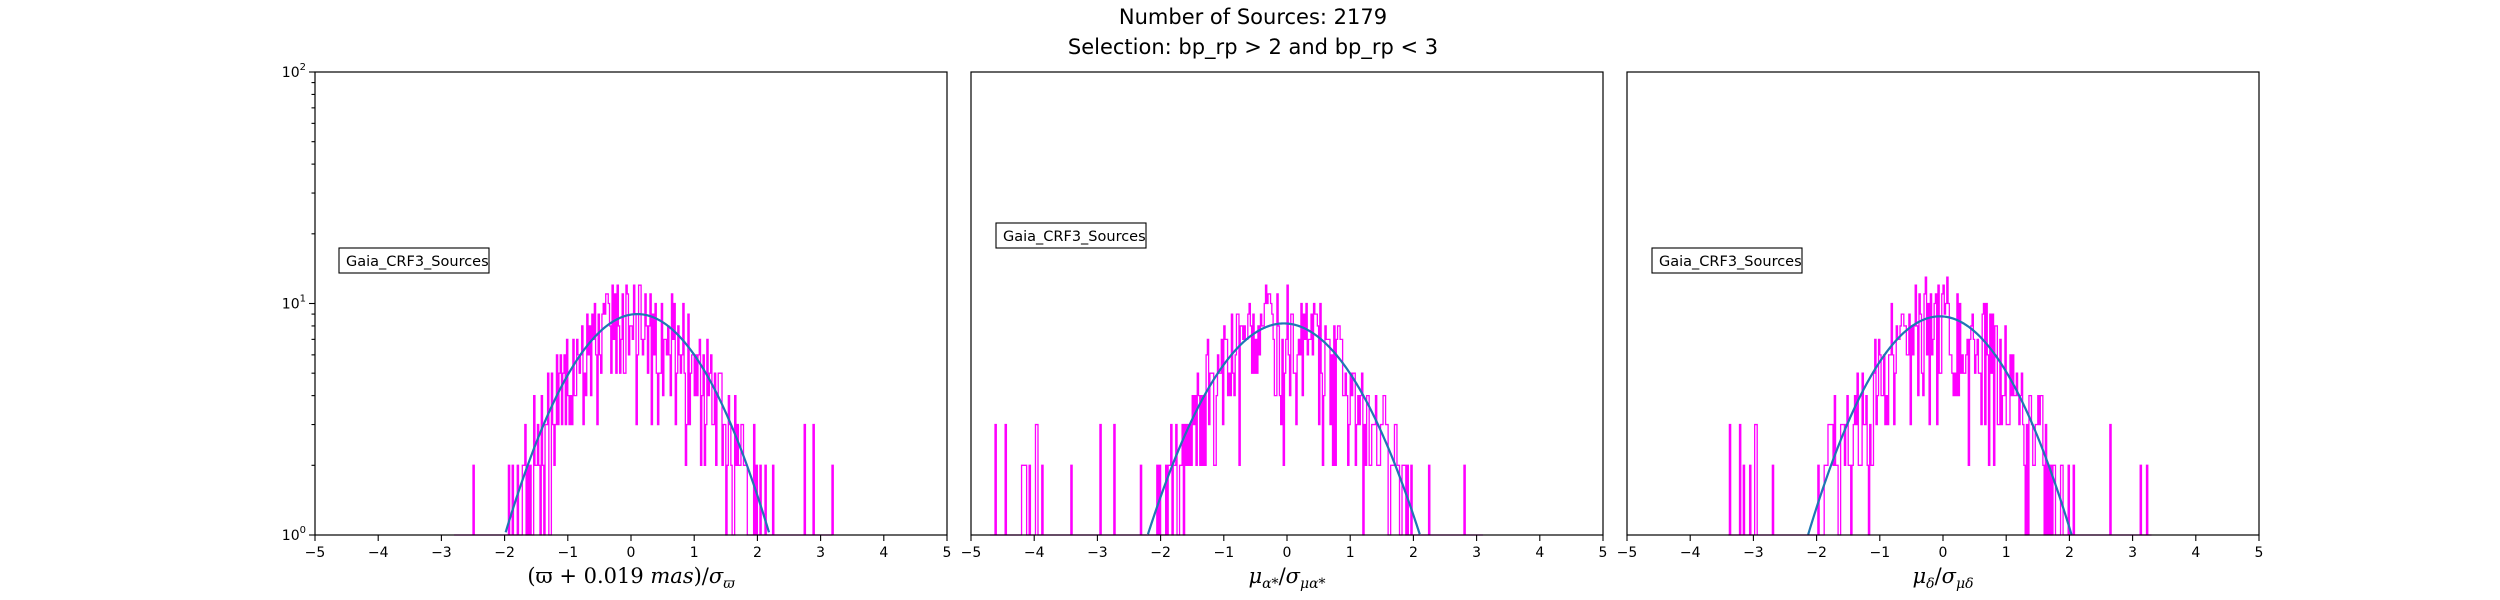 This screenshot has height=600, width=2500. I want to click on y-tick-label: 10², so click(294, 71).